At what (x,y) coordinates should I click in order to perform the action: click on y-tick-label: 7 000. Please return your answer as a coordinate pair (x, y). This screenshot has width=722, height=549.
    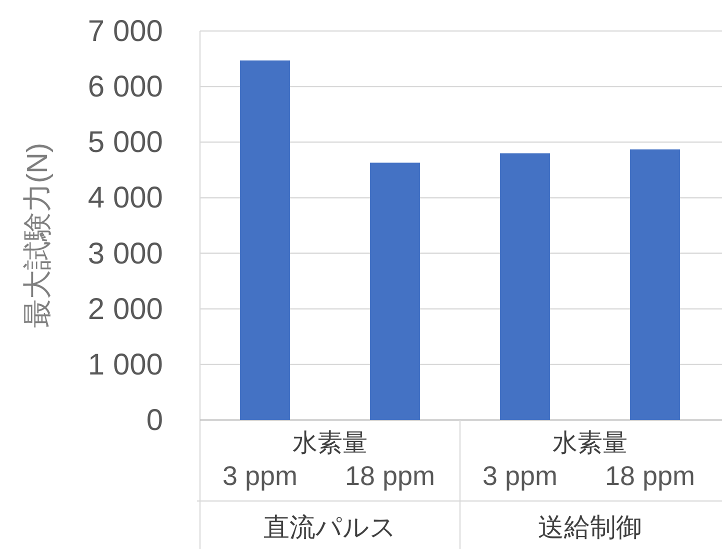
    Looking at the image, I should click on (125, 31).